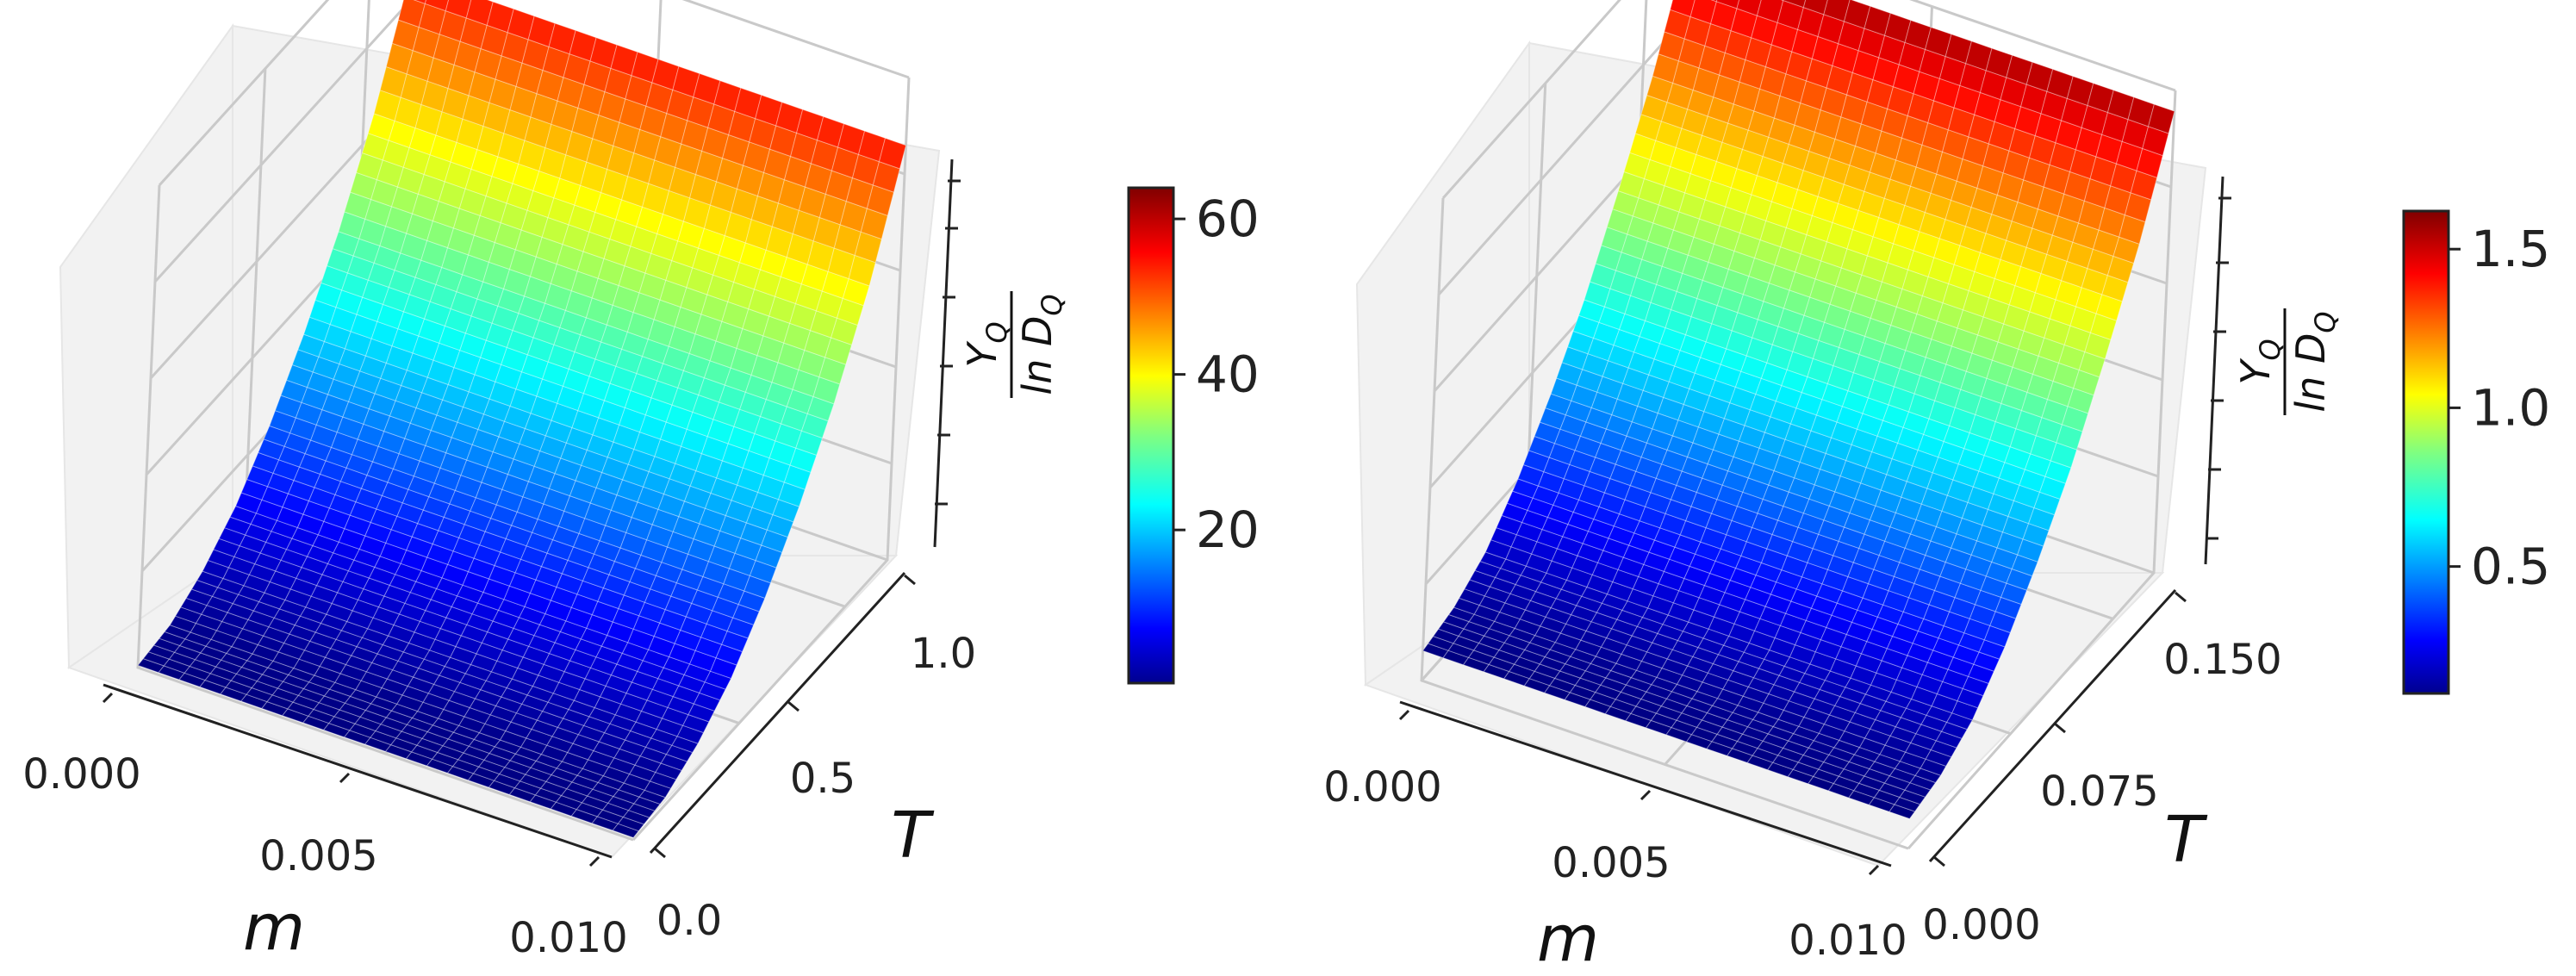  What do you see at coordinates (2511, 249) in the screenshot?
I see `colorbar-tick-label: 1.5` at bounding box center [2511, 249].